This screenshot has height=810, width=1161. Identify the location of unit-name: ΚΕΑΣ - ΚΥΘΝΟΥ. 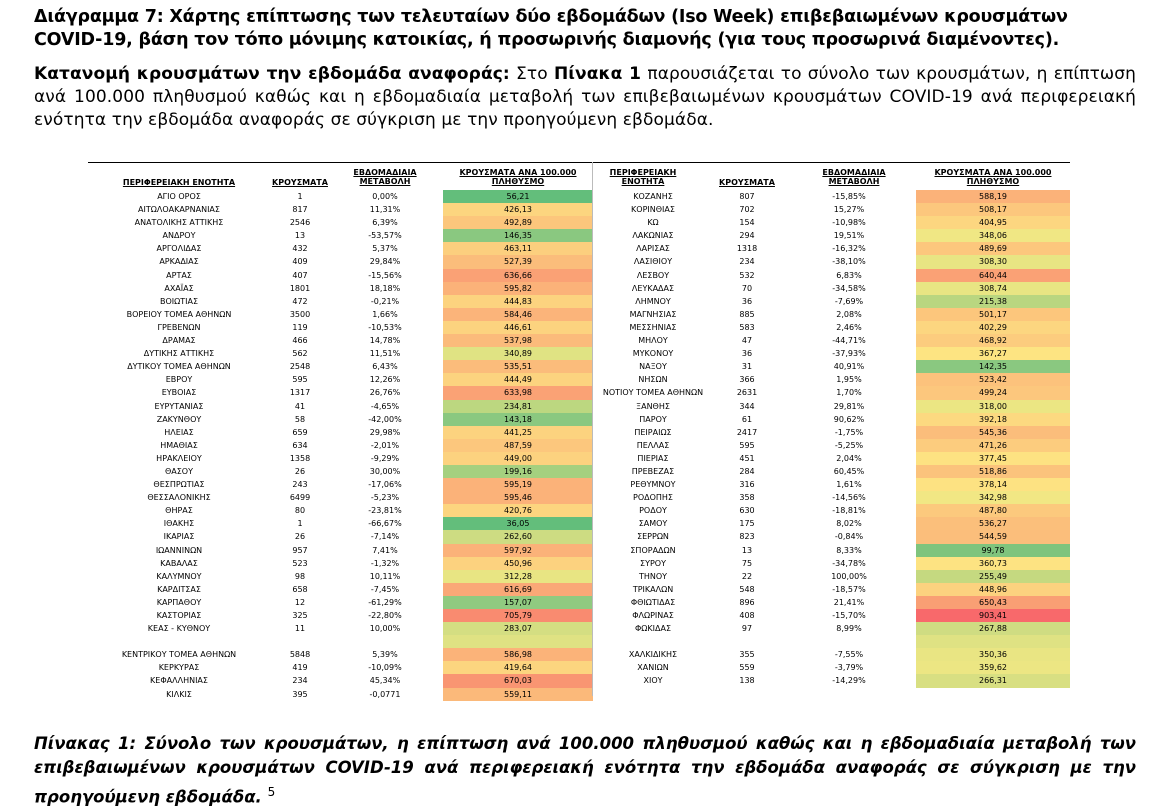
(179, 629).